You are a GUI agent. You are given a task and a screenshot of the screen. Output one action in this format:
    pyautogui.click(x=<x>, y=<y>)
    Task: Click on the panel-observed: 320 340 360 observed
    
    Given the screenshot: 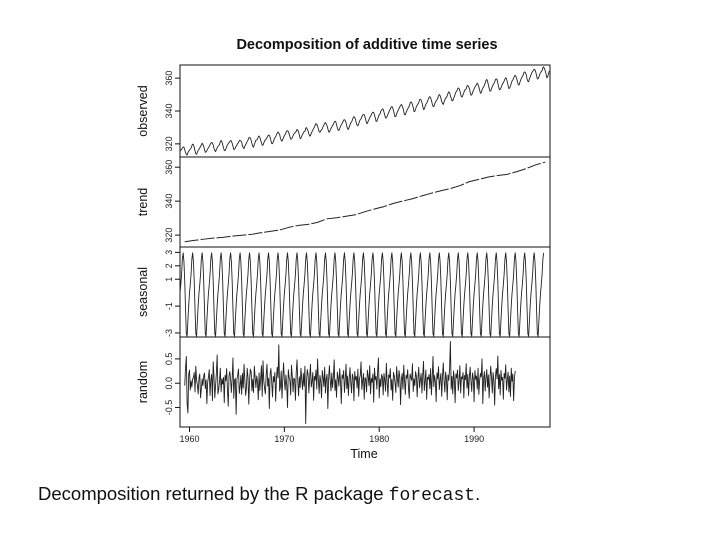 What is the action you would take?
    pyautogui.click(x=343, y=111)
    